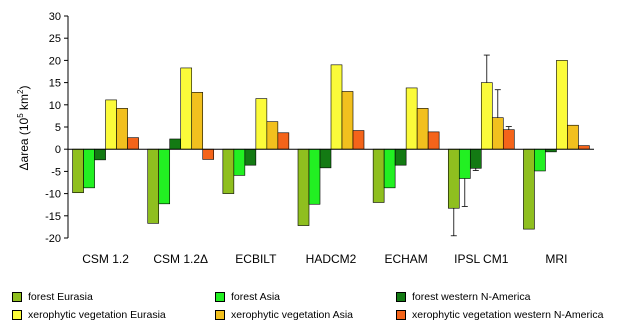 This screenshot has width=638, height=327. I want to click on legend-label-1: forest Asia, so click(256, 297).